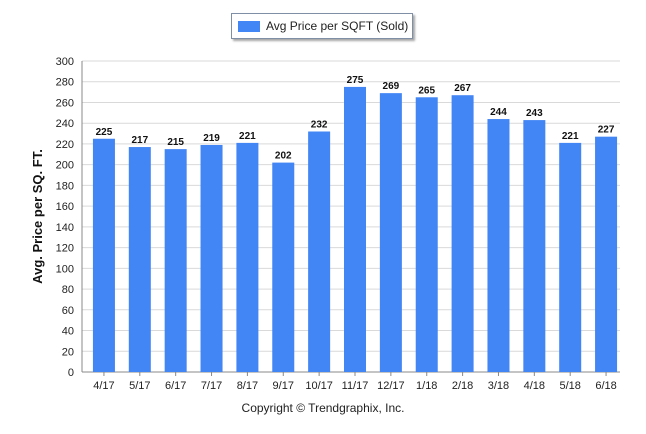 This screenshot has width=646, height=434. Describe the element at coordinates (283, 386) in the screenshot. I see `x-tick-label: 9/17` at that location.